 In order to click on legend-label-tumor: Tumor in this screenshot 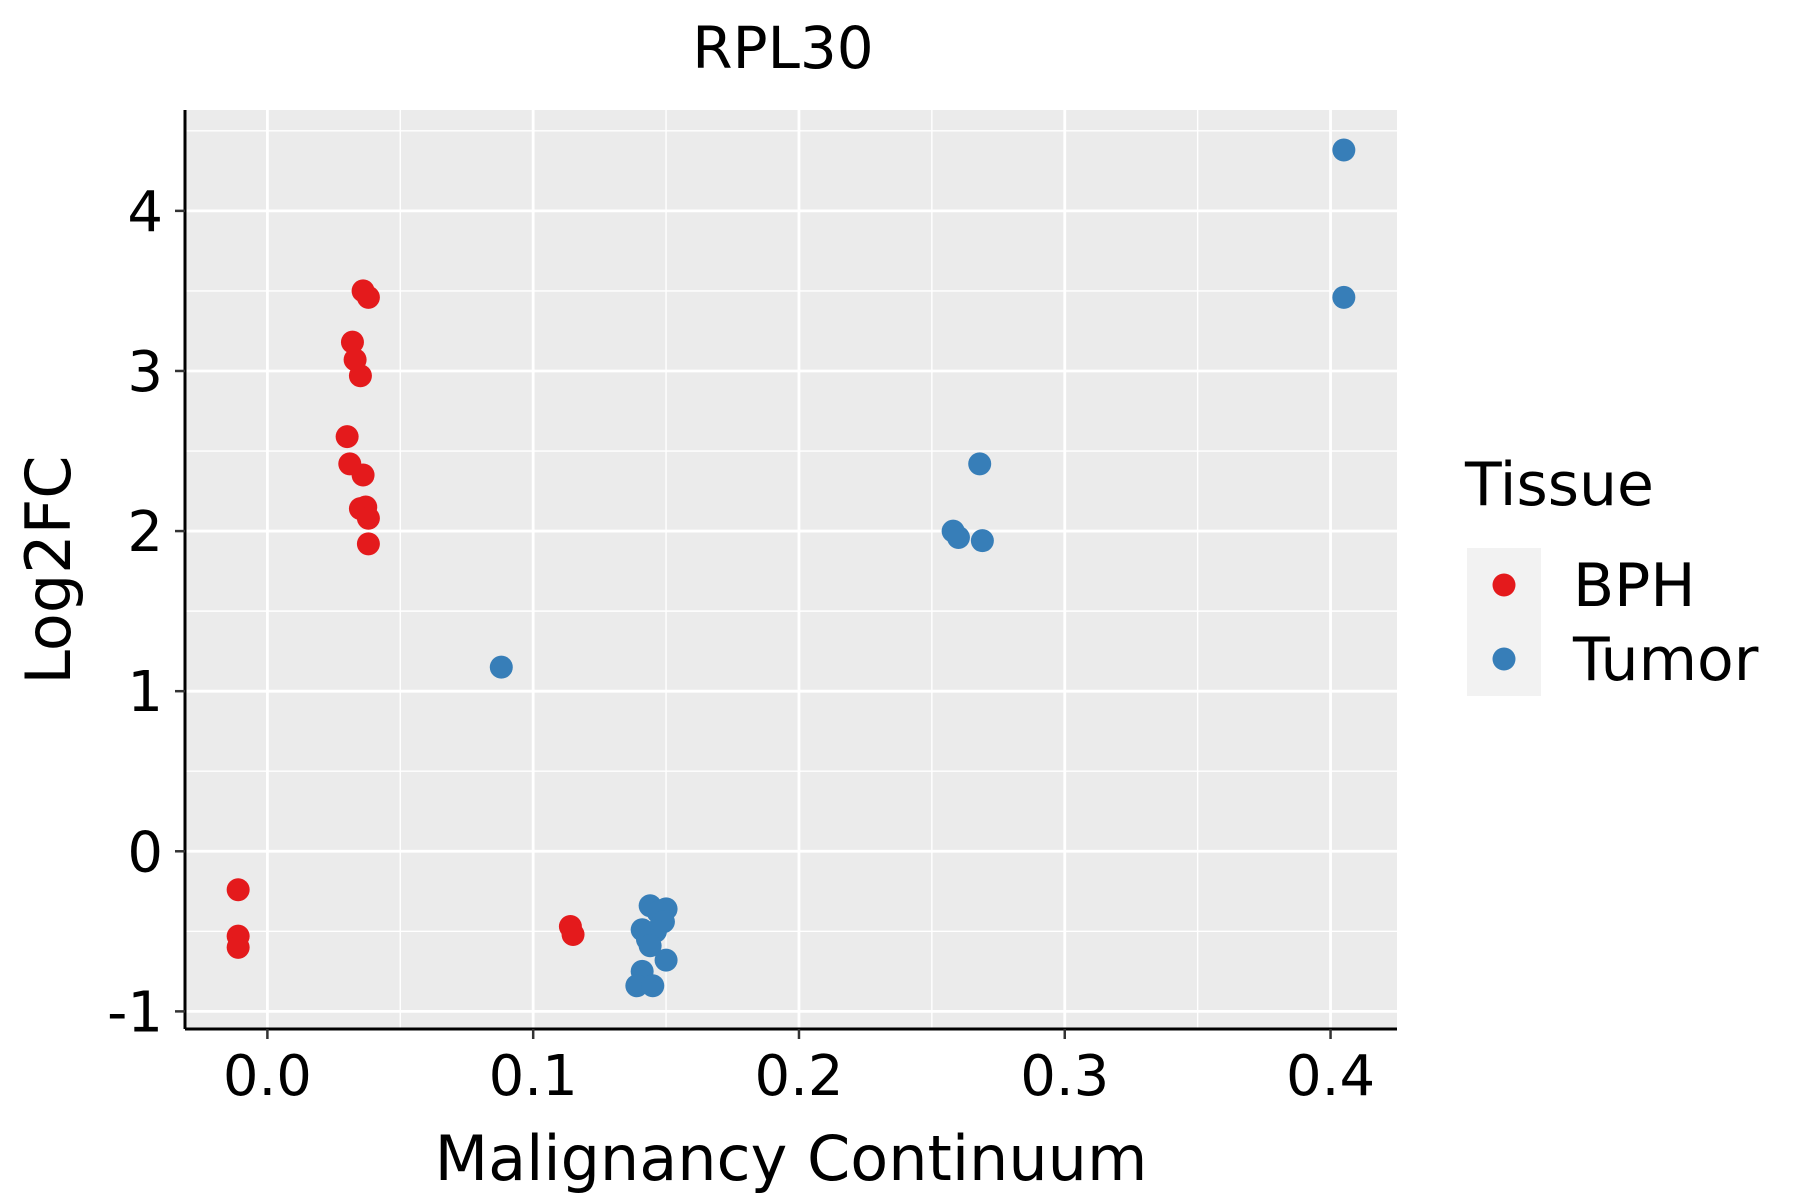, I will do `click(1665, 660)`.